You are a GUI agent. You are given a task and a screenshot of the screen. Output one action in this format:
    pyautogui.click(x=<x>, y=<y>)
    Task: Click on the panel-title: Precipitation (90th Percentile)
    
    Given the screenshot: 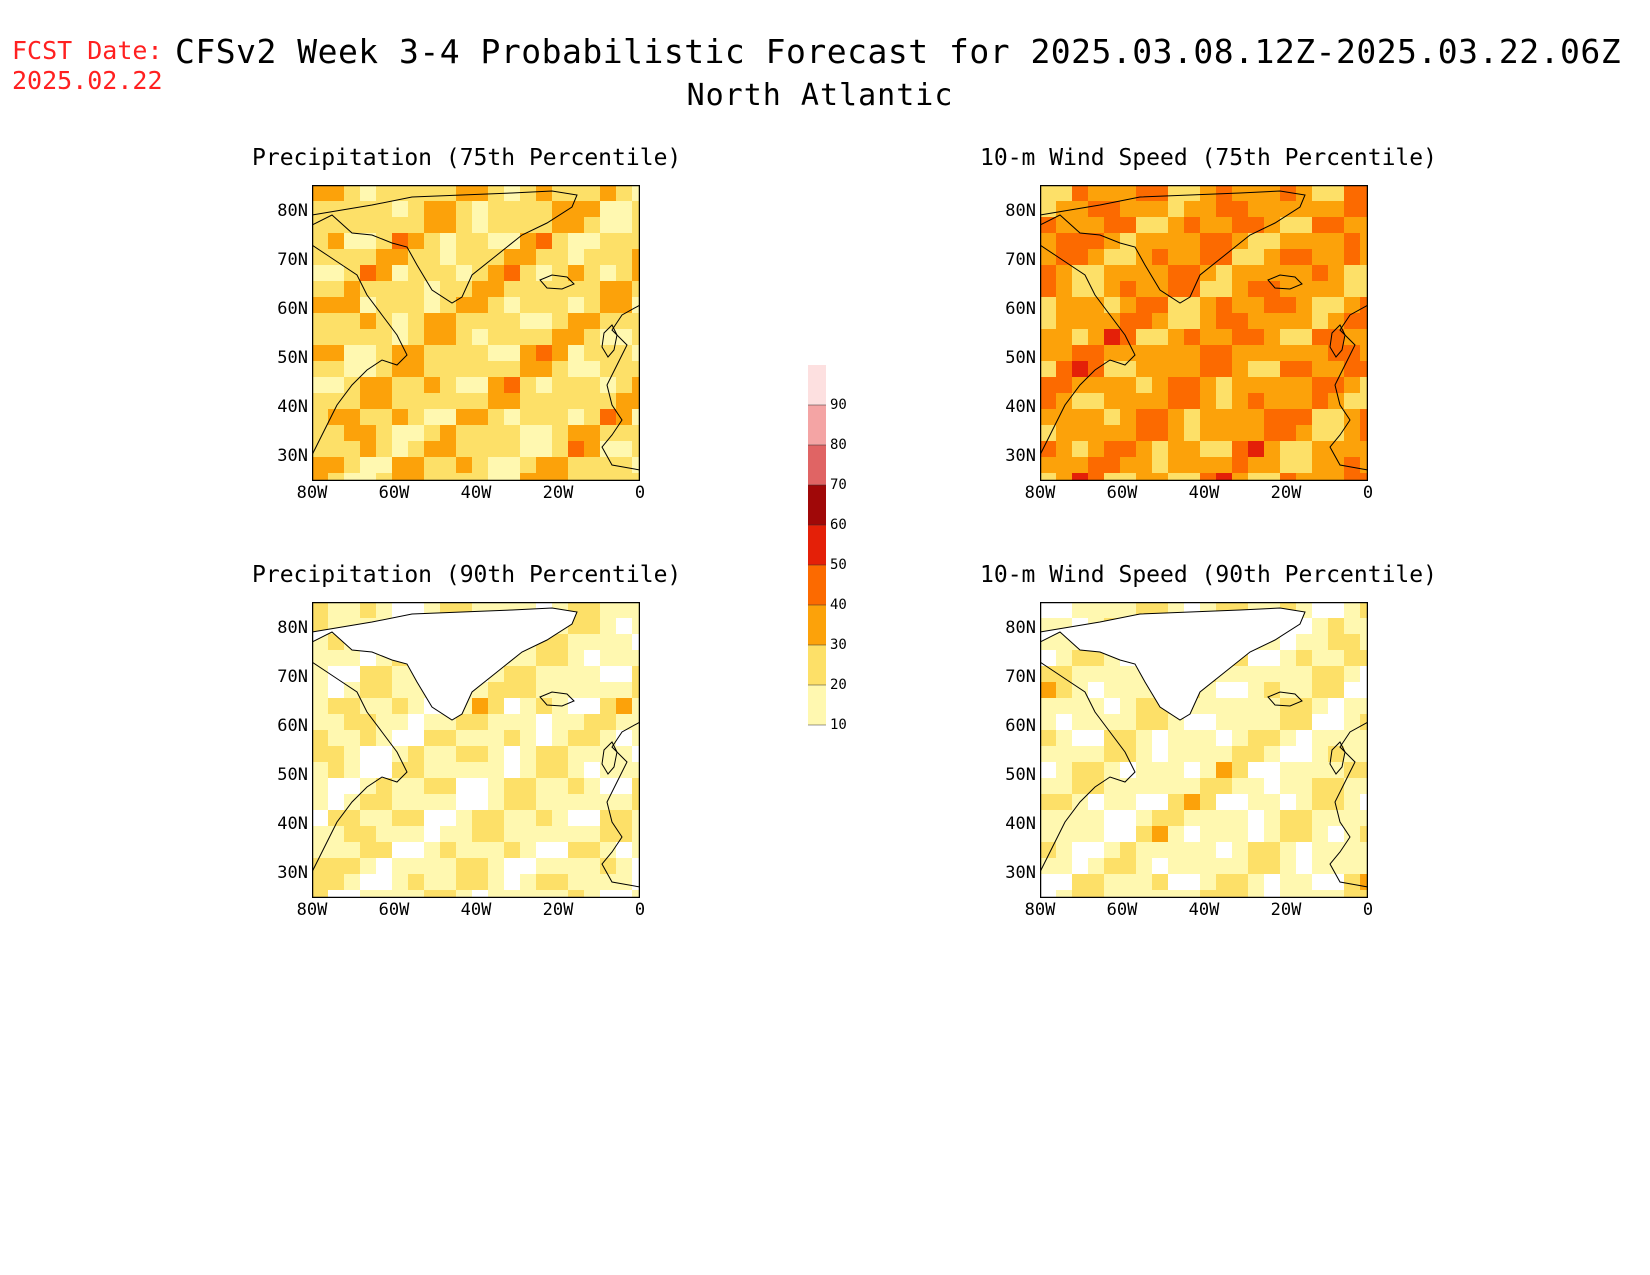 What is the action you would take?
    pyautogui.click(x=467, y=575)
    